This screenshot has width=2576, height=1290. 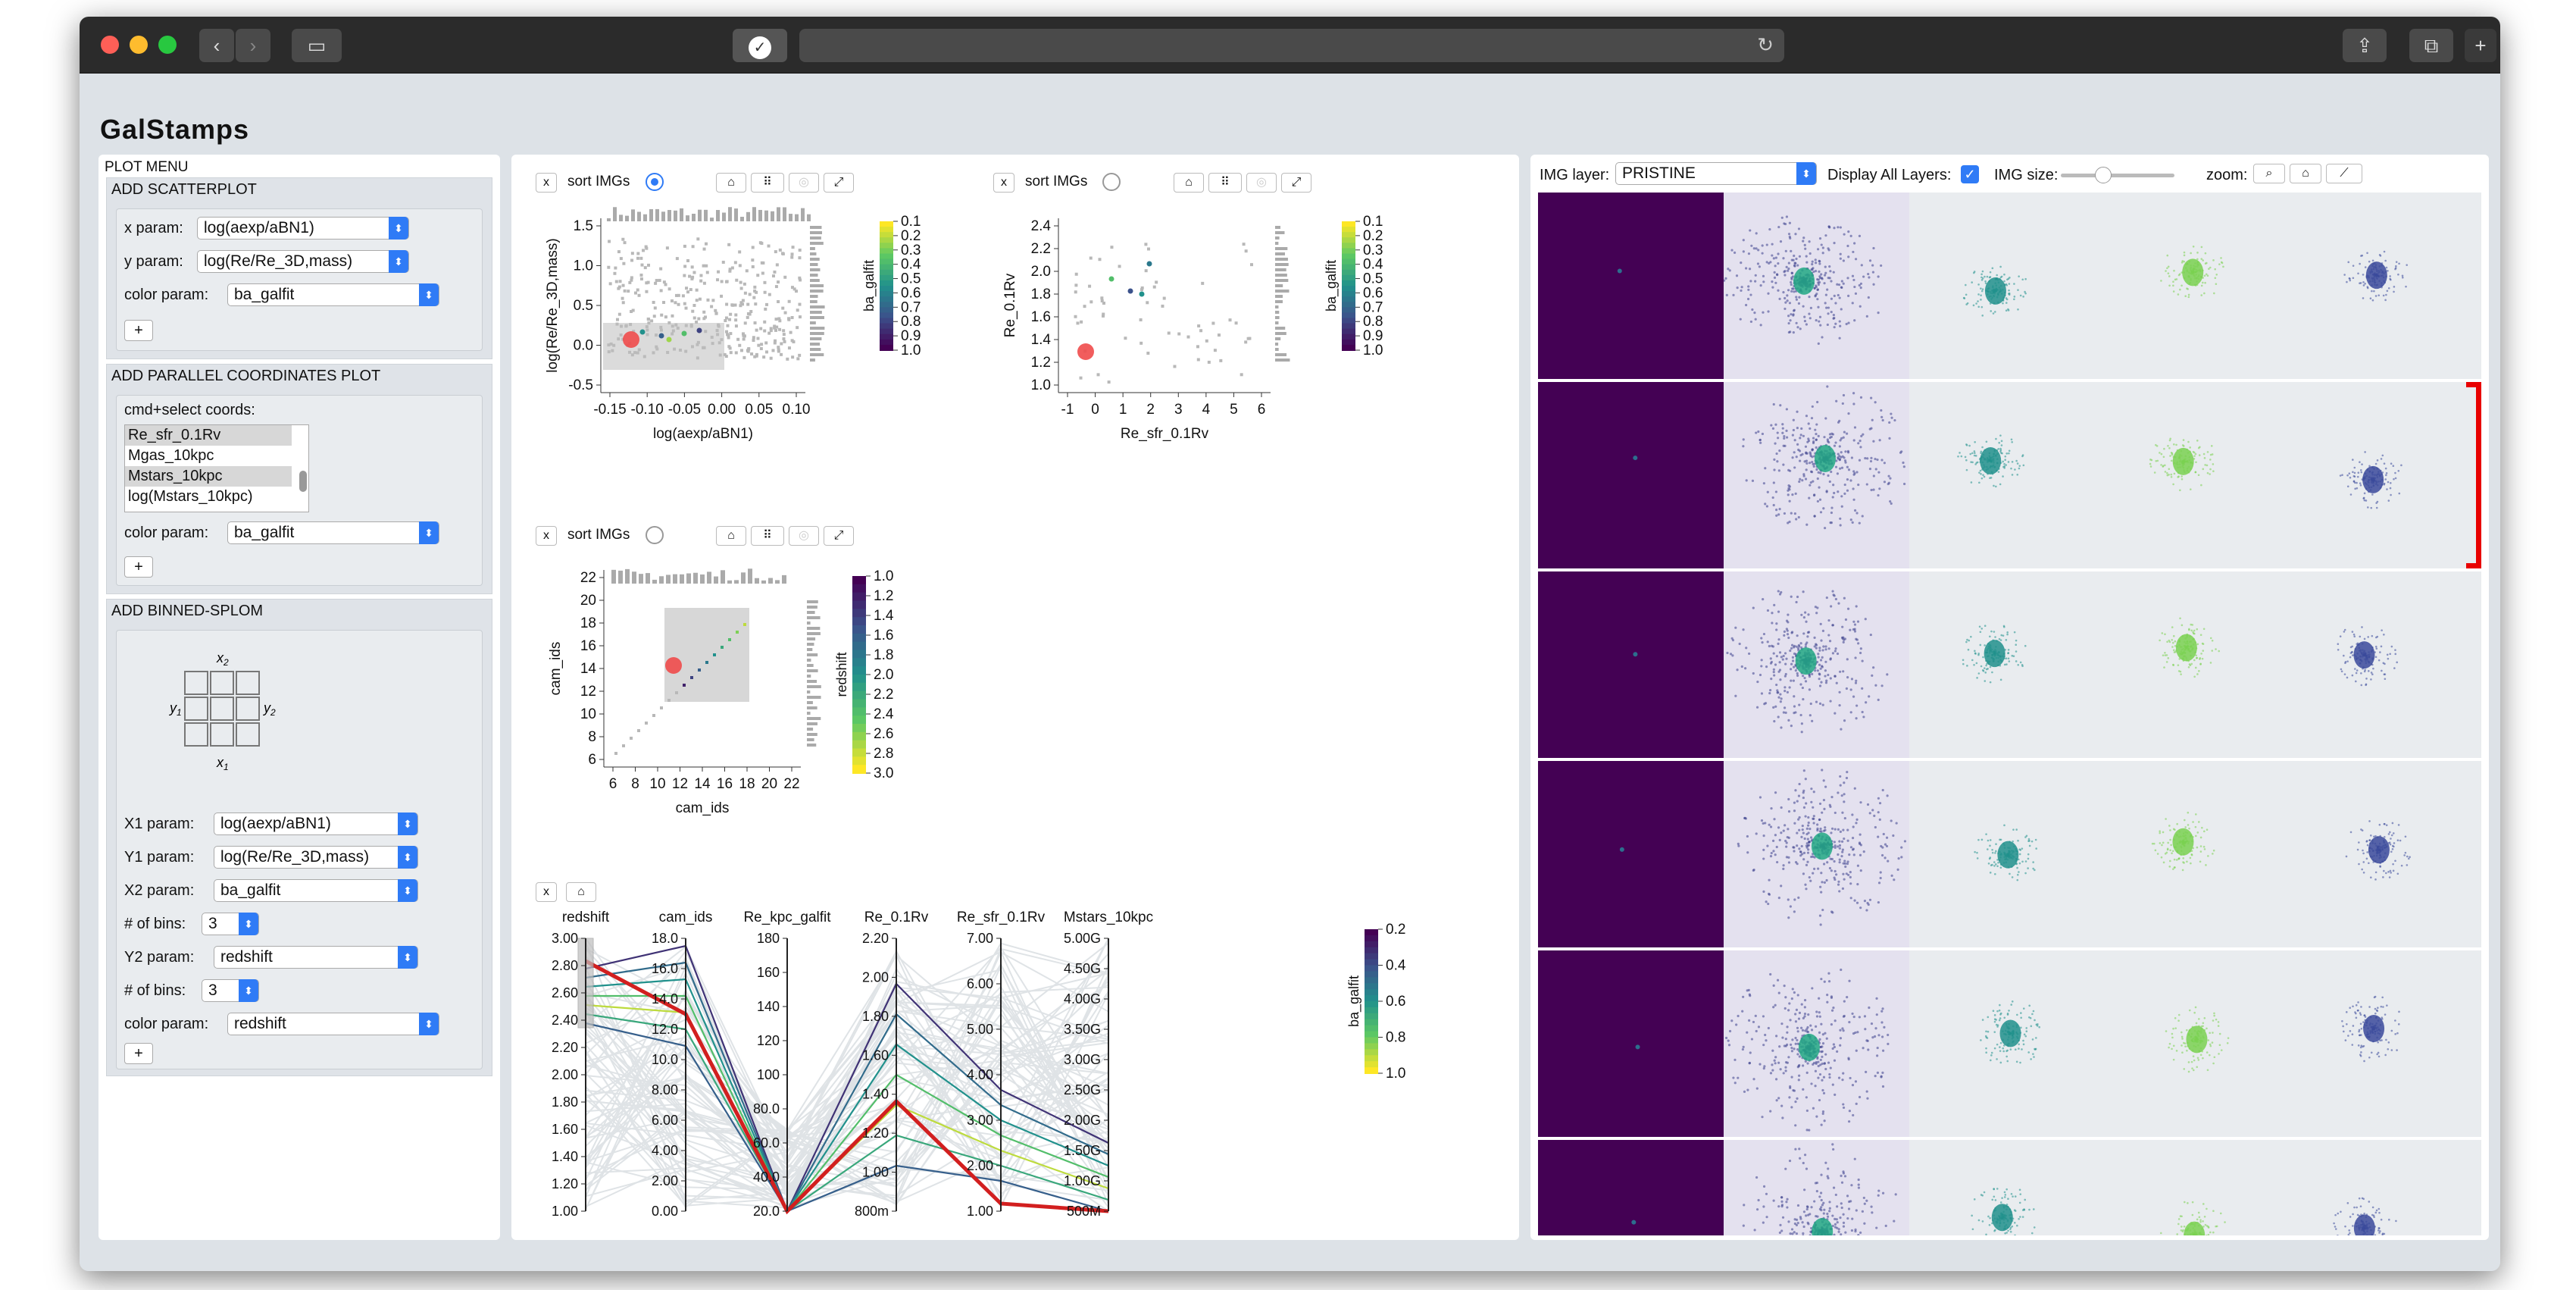 I want to click on plot1-point, so click(x=687, y=288).